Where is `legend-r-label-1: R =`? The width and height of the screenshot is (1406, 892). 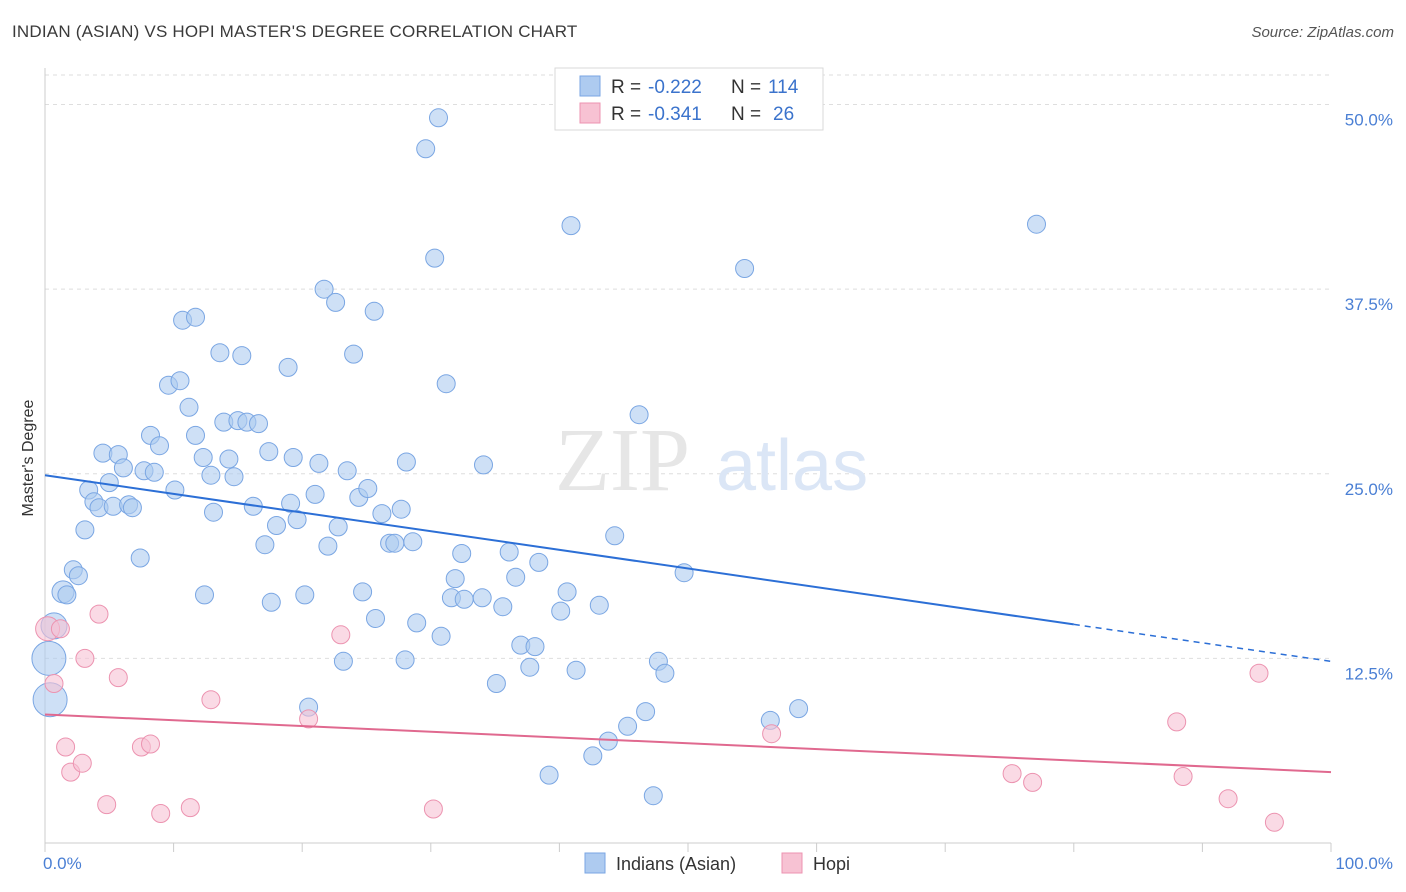 legend-r-label-1: R = is located at coordinates (626, 87).